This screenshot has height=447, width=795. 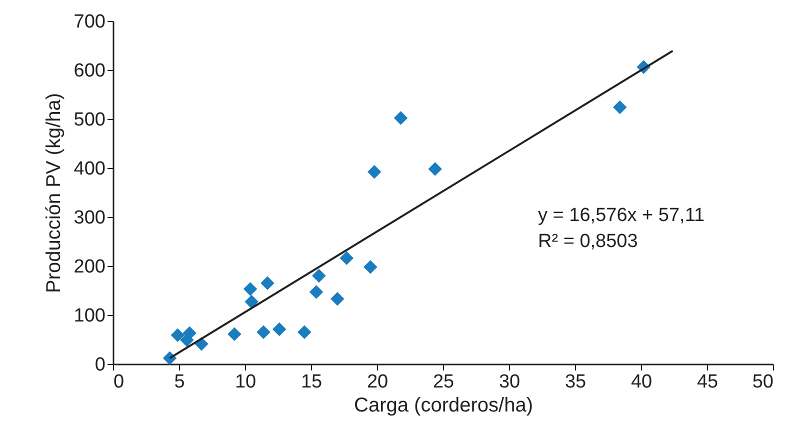 I want to click on x-tick-label: 10, so click(x=245, y=382).